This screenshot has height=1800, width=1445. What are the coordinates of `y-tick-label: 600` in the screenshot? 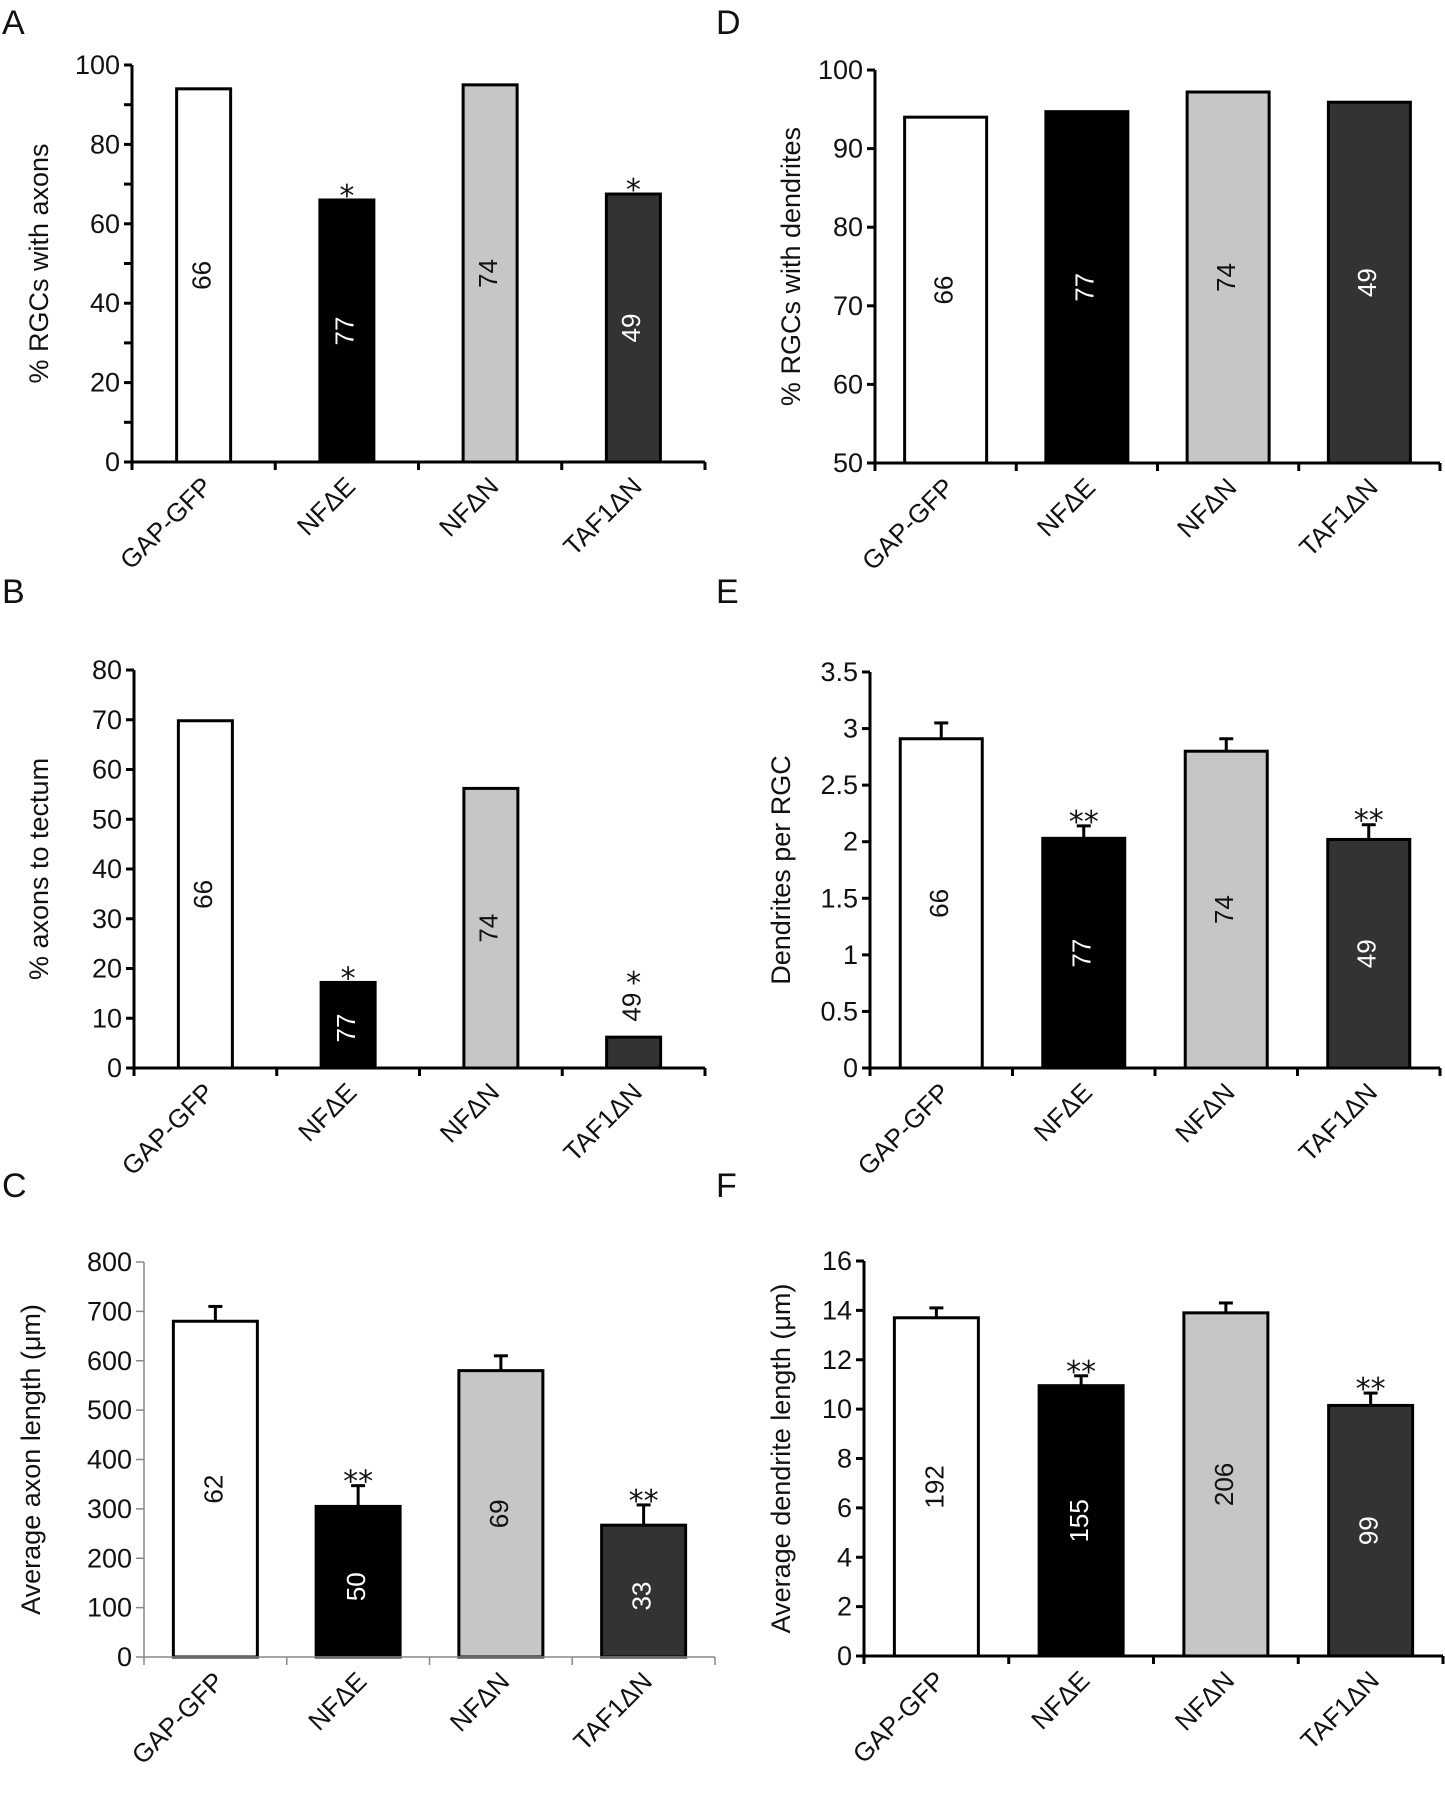 It's located at (109, 1361).